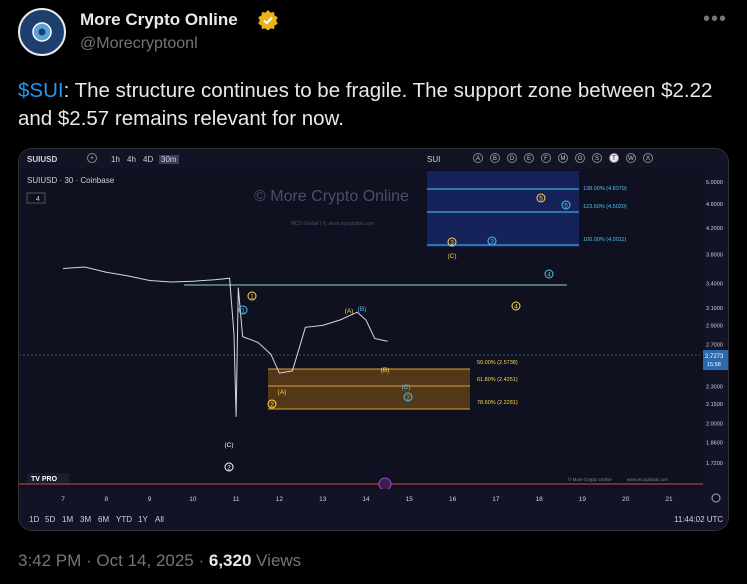  I want to click on wave-5-blue: 5, so click(566, 206).